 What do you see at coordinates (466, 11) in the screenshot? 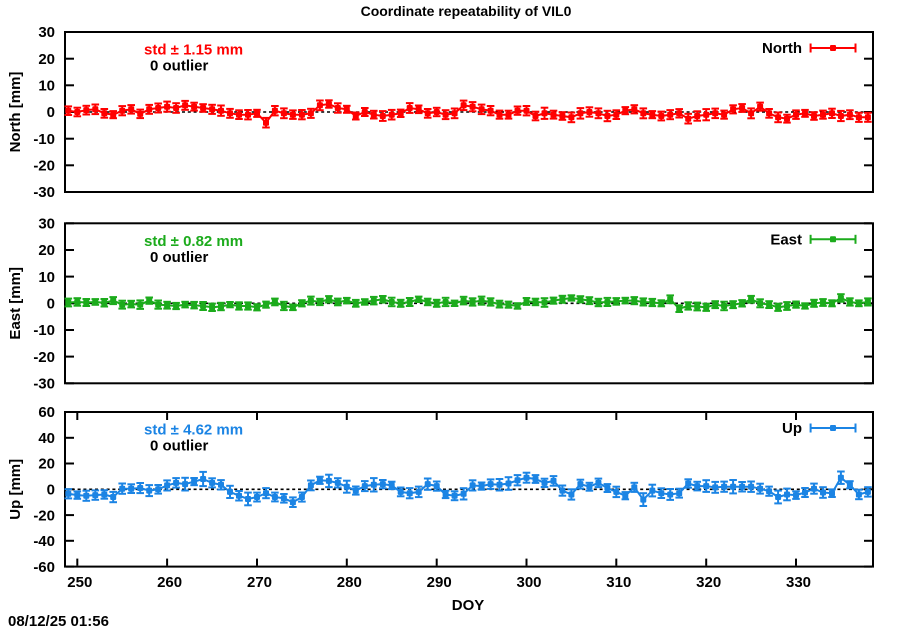
I see `svg-text:Coordinate repeatability of VI: Coordinate repeatability of VIL0` at bounding box center [466, 11].